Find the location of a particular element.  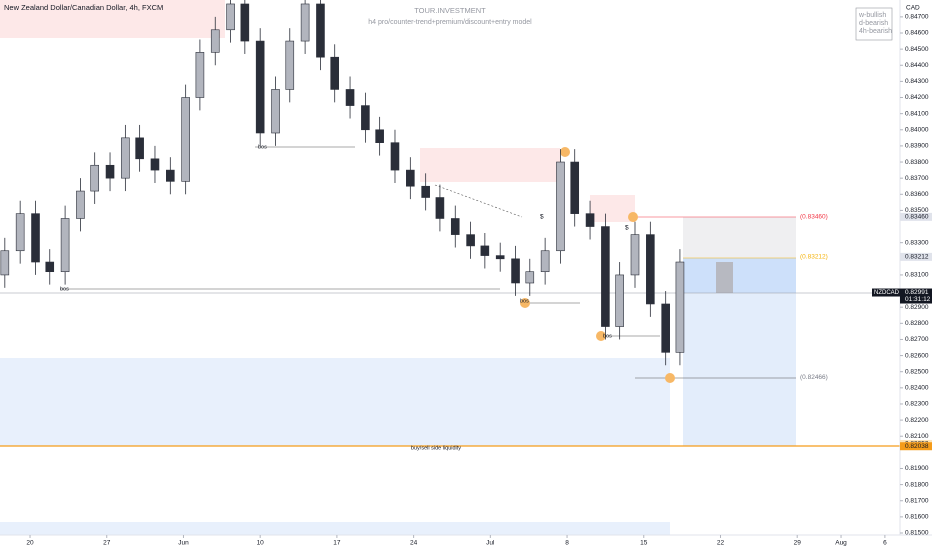

supply-zone is located at coordinates (490, 165).